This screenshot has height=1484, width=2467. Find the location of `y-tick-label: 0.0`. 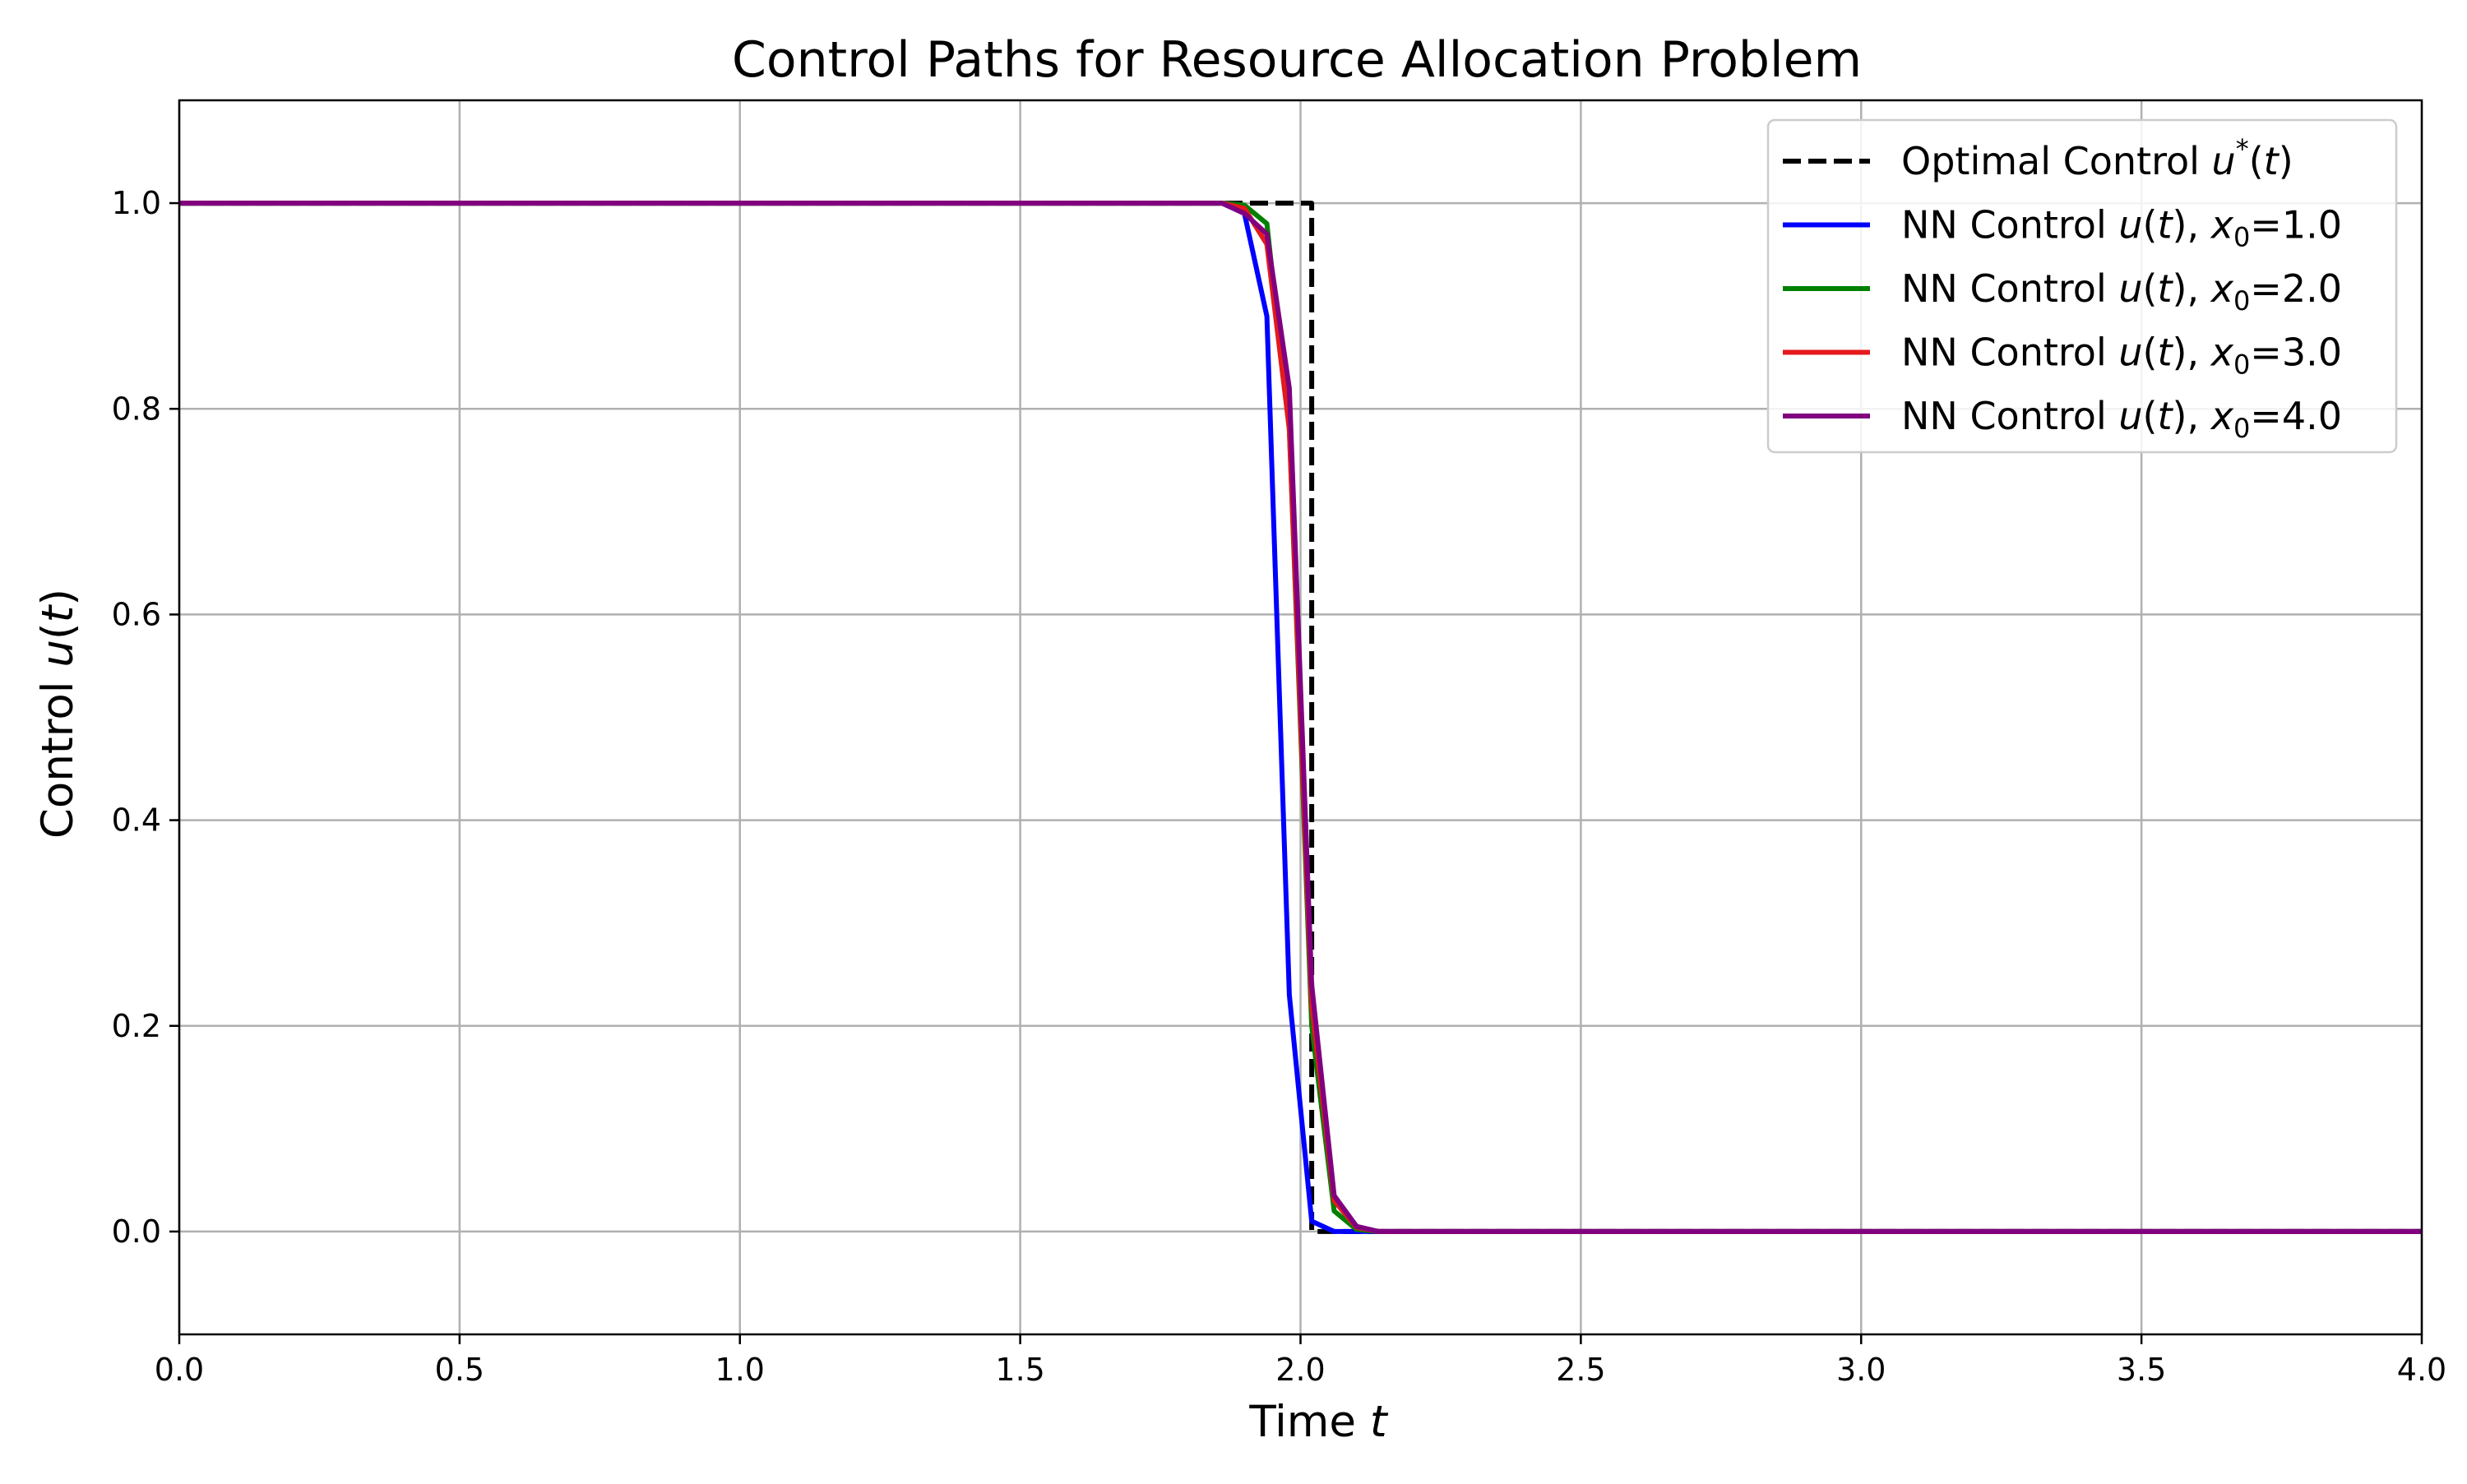

y-tick-label: 0.0 is located at coordinates (136, 1232).